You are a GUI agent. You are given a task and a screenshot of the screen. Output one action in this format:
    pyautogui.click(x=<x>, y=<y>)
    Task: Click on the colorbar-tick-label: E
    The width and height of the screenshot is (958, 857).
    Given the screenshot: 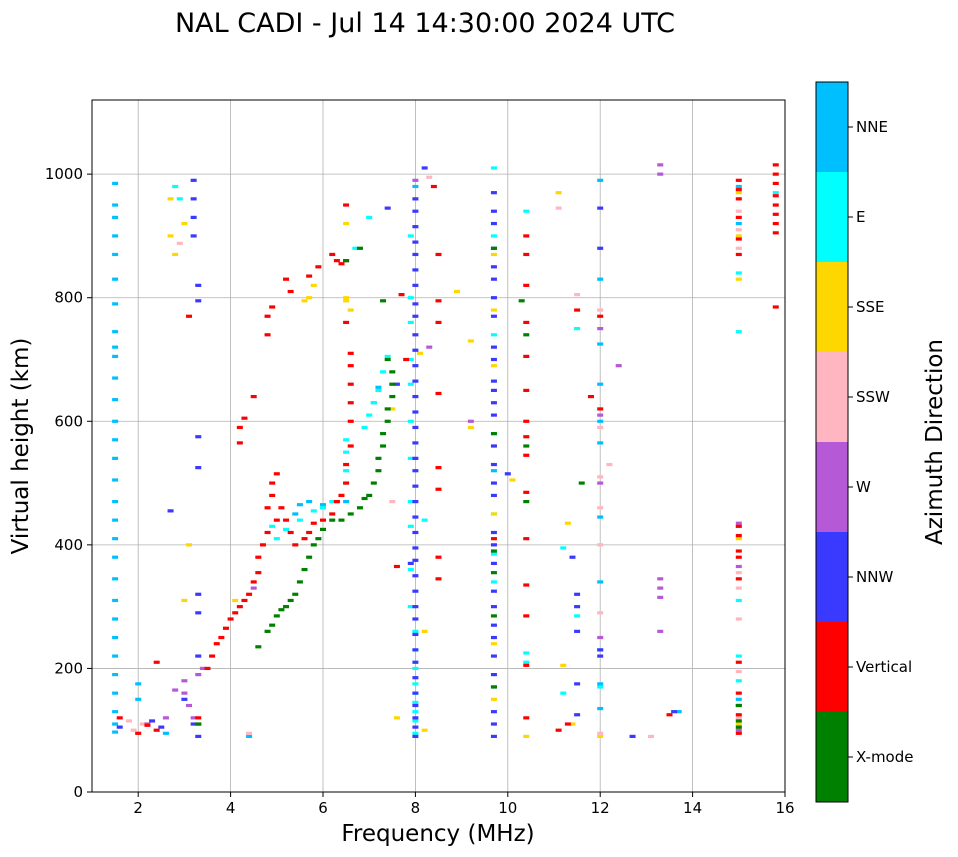 What is the action you would take?
    pyautogui.click(x=860, y=217)
    